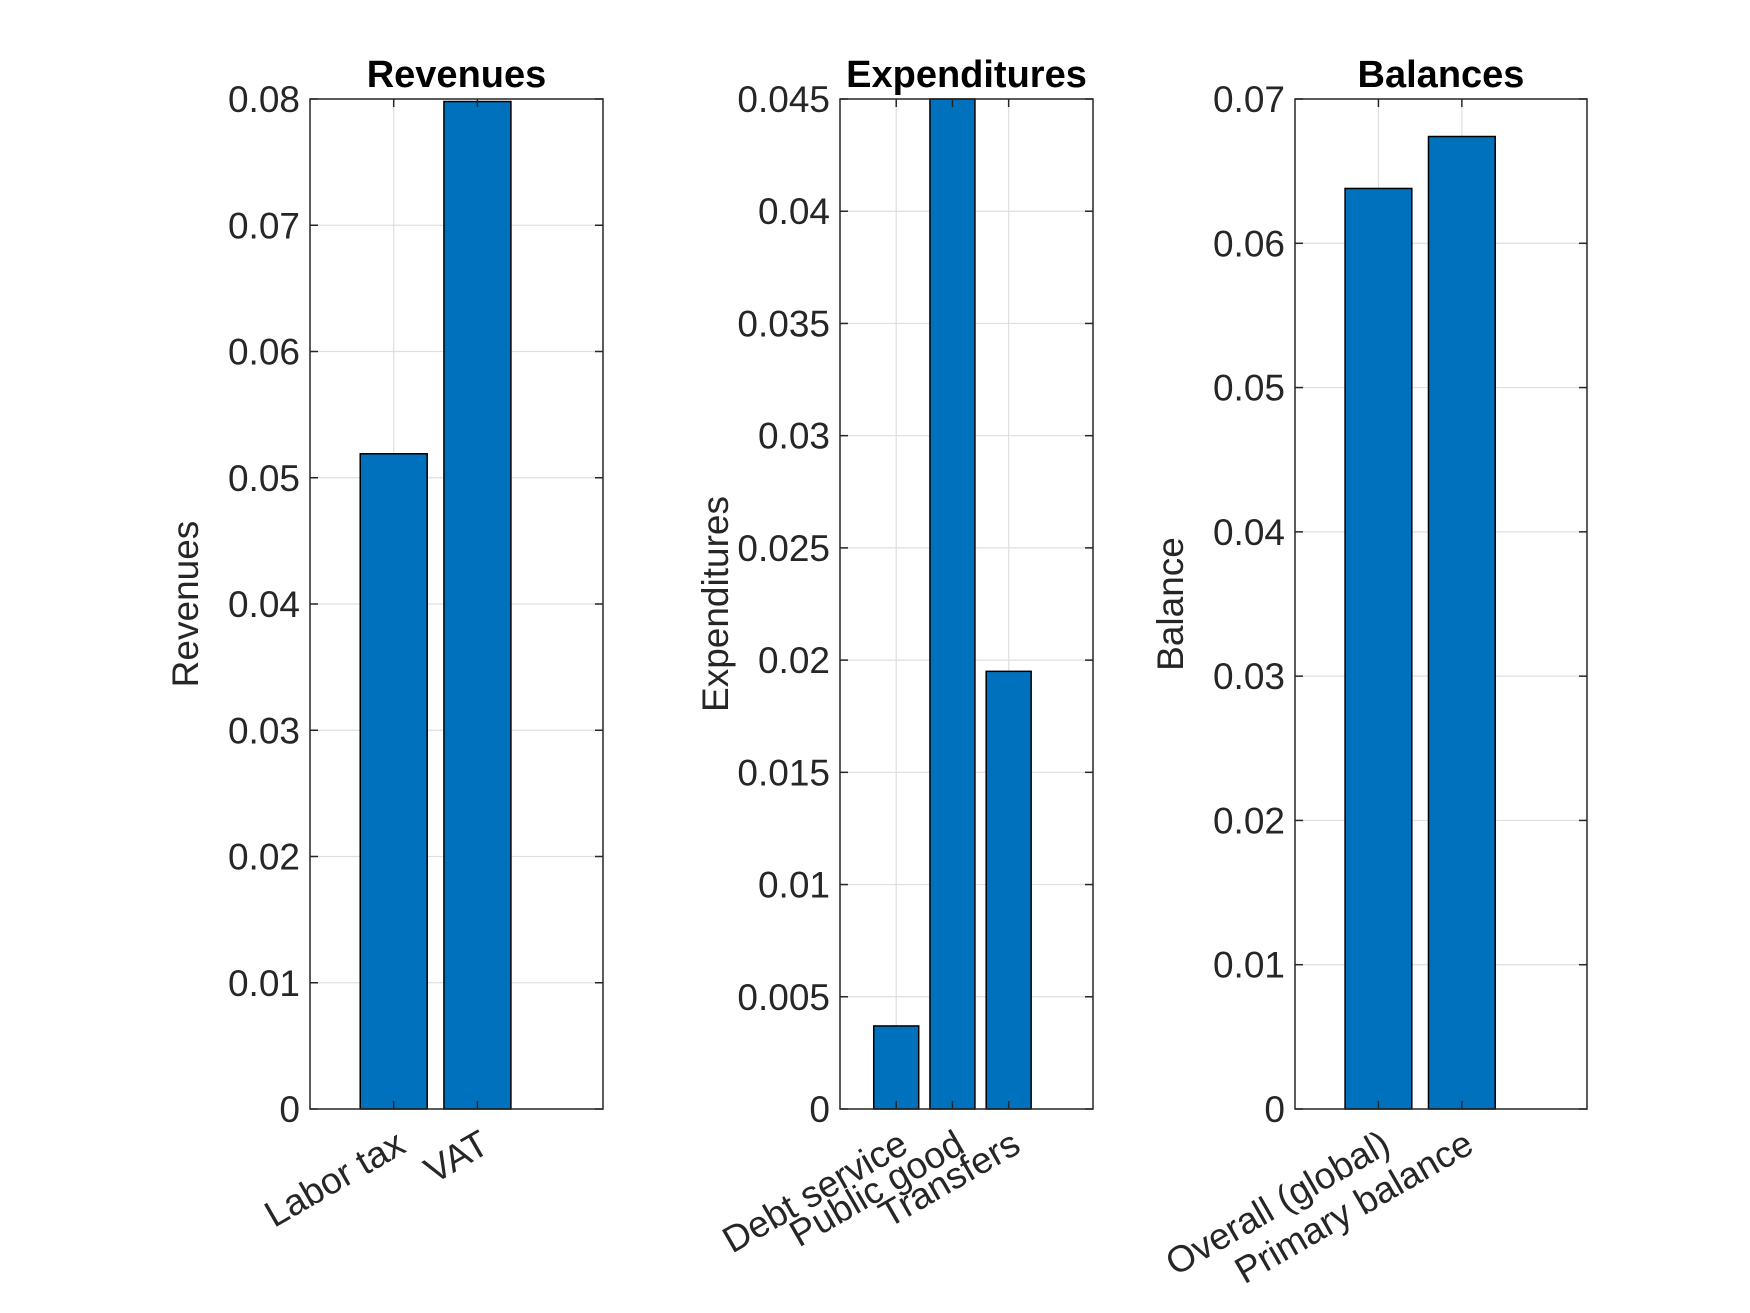 The image size is (1750, 1313). I want to click on balances-axes-box, so click(1441, 604).